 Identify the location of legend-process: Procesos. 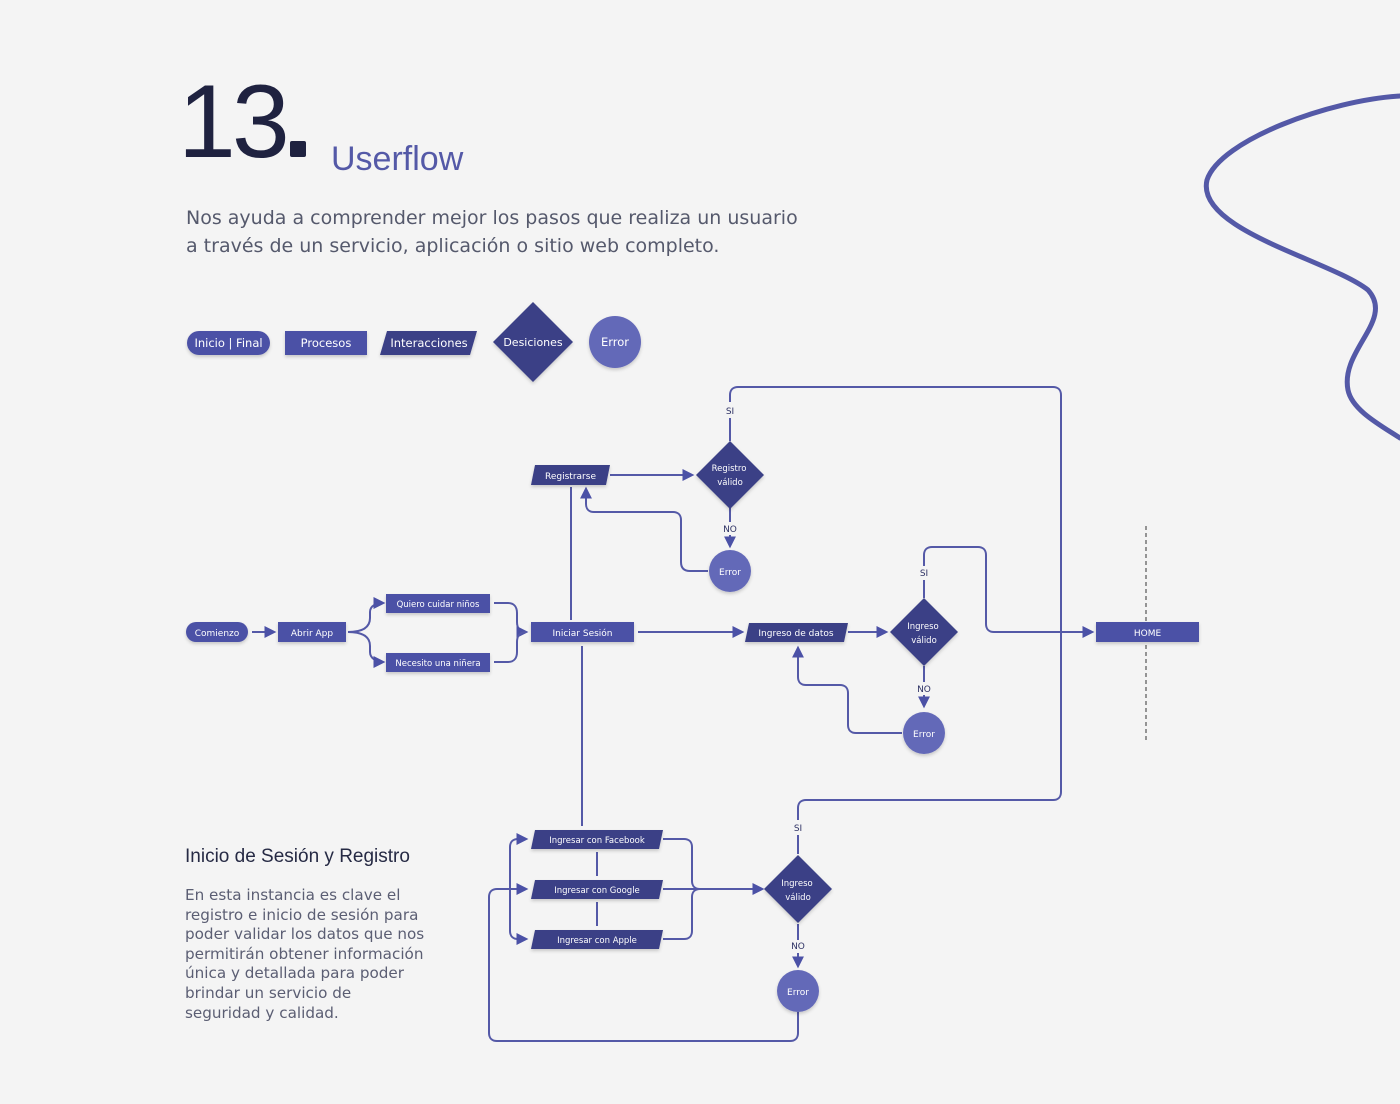
(326, 343).